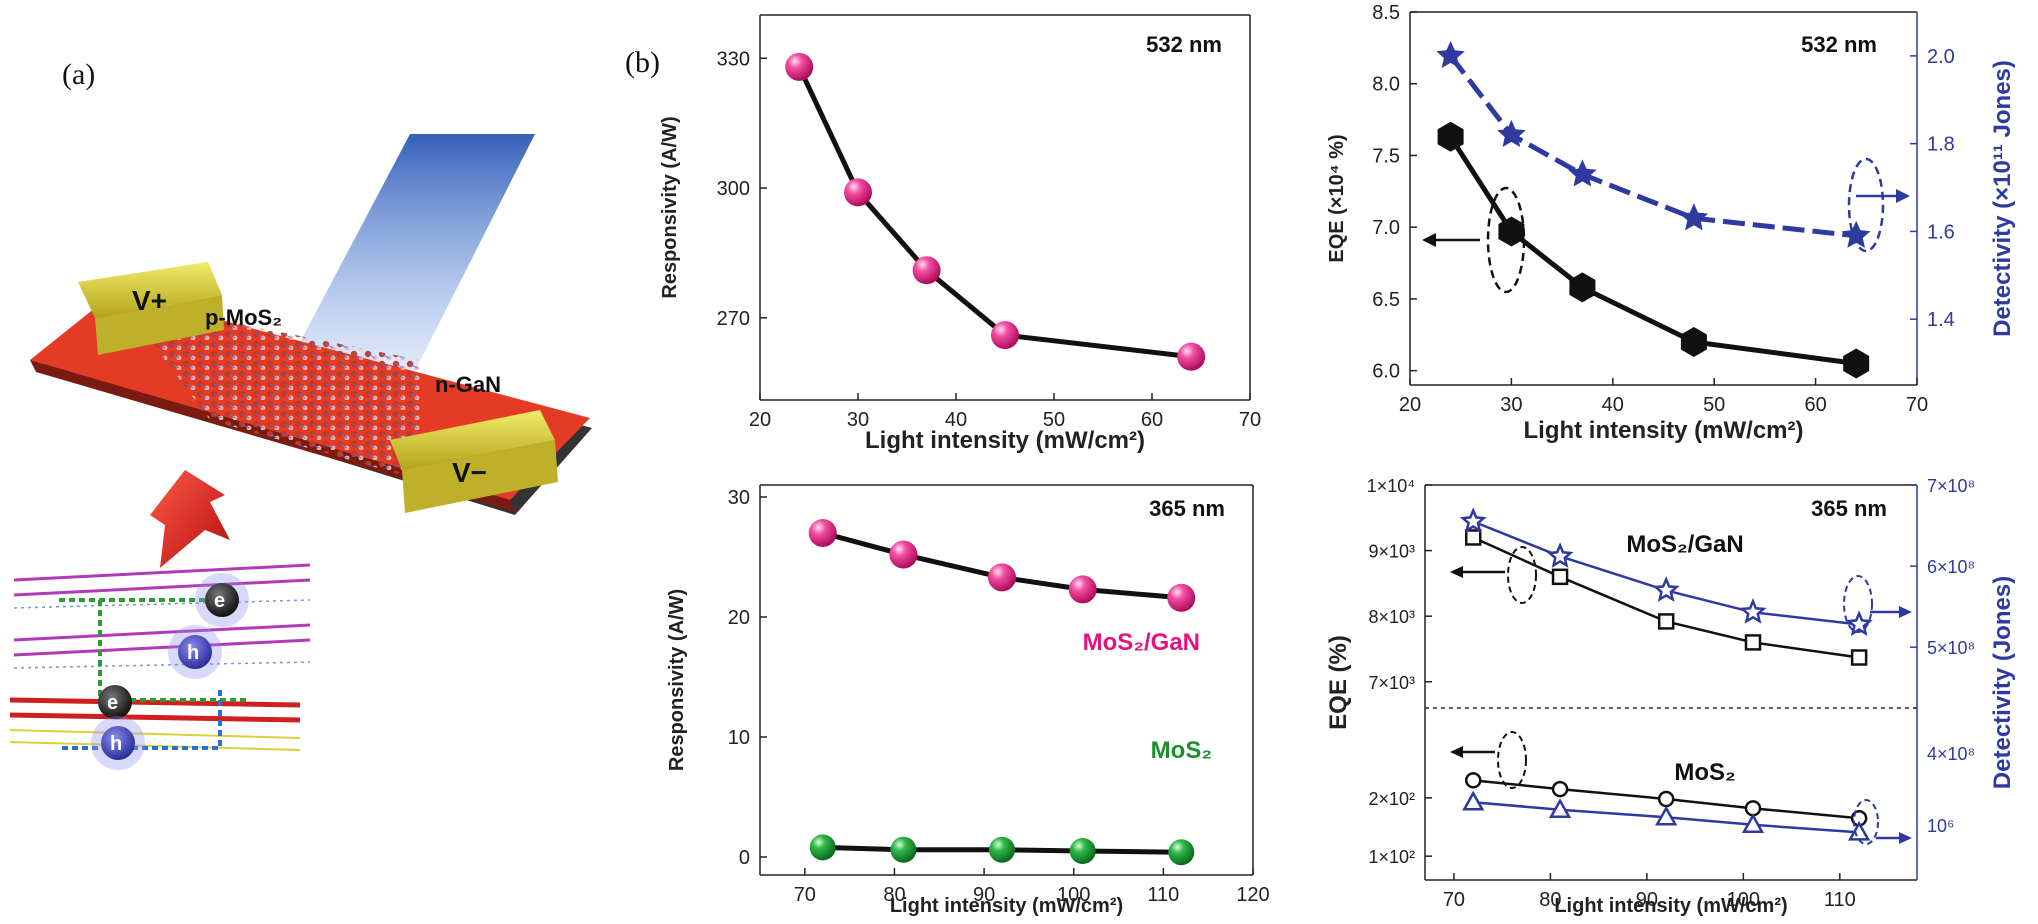 The image size is (2038, 924). Describe the element at coordinates (1951, 754) in the screenshot. I see `y2-tick-label: 4×10⁸` at that location.